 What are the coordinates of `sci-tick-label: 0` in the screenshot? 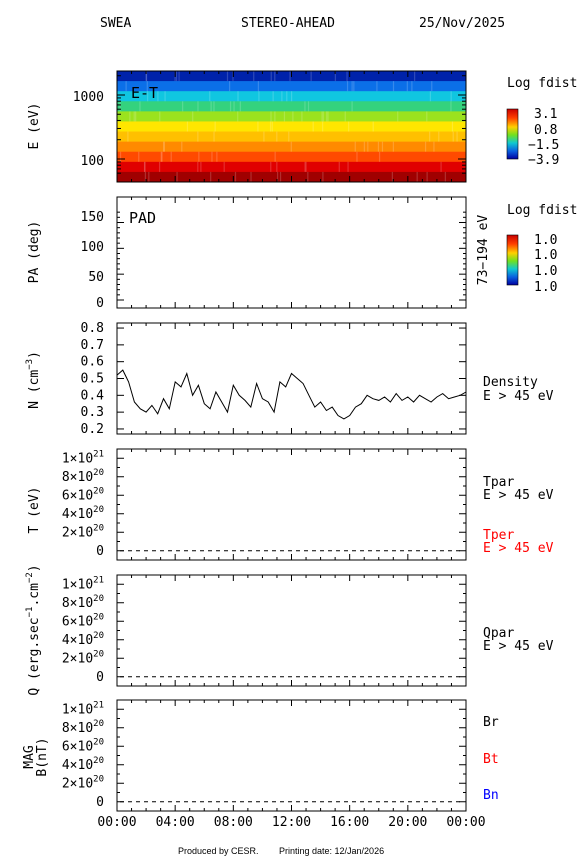 It's located at (100, 551).